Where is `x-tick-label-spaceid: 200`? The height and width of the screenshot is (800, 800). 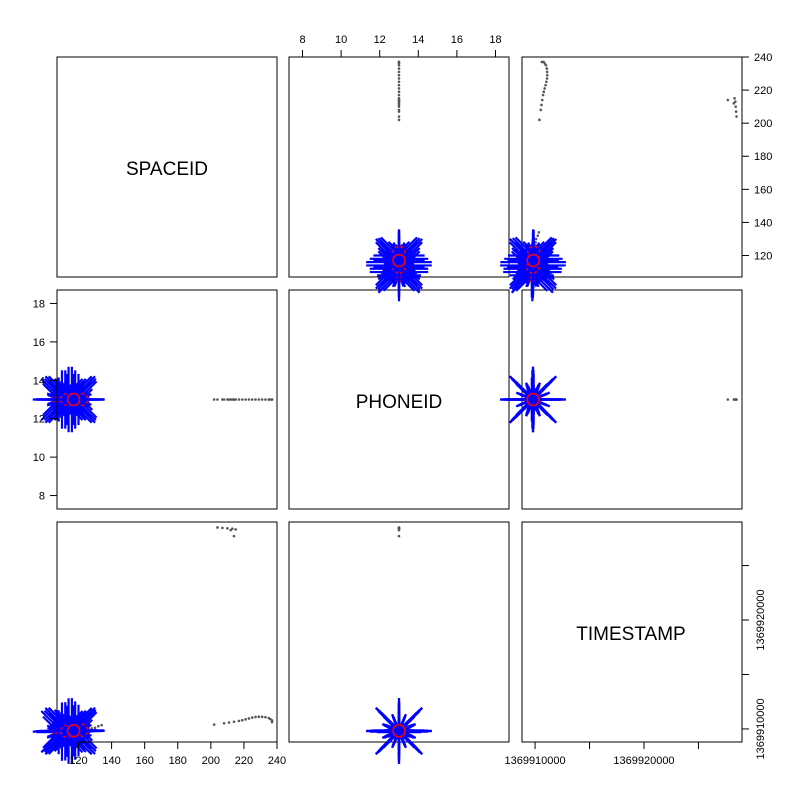 x-tick-label-spaceid: 200 is located at coordinates (211, 761).